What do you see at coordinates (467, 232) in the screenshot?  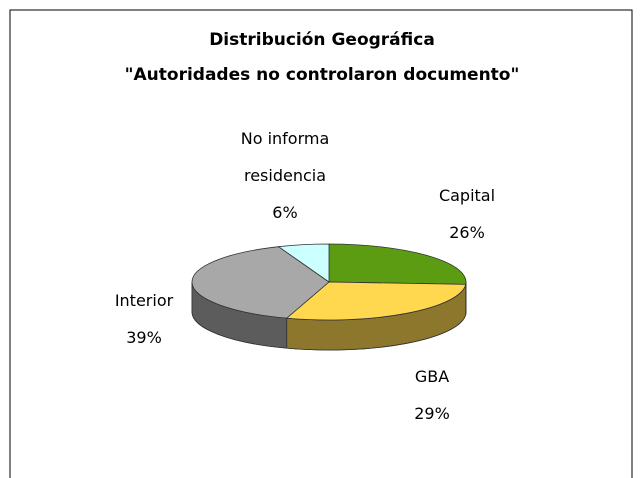 I see `slice-value-label: 26%` at bounding box center [467, 232].